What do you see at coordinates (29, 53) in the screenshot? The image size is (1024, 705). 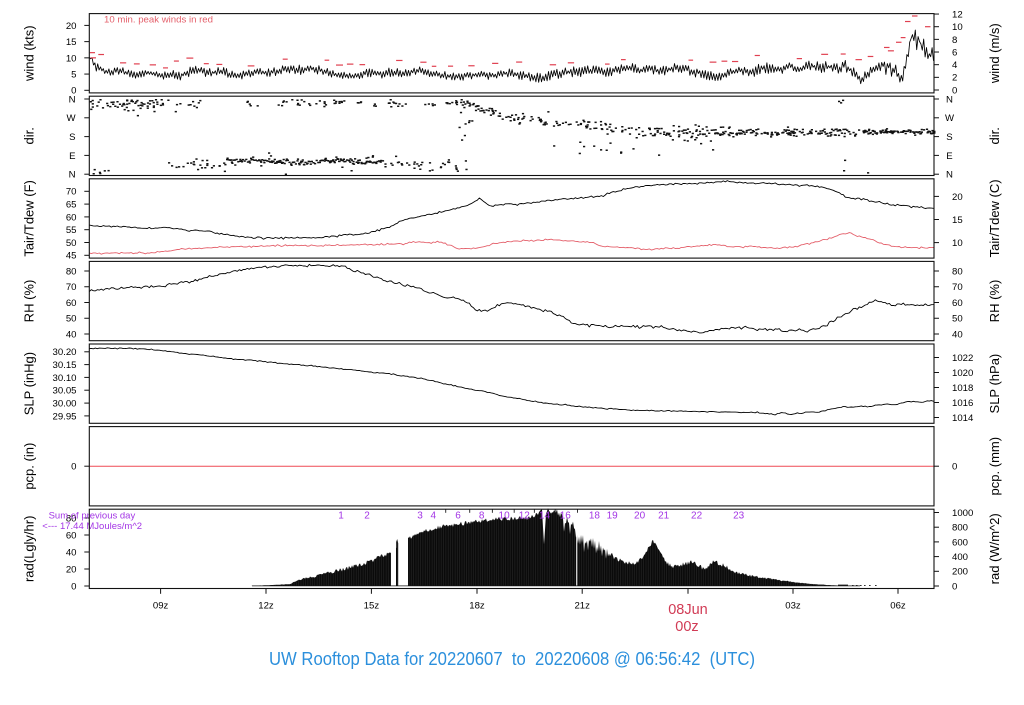 I see `svg-text: wind (kts)` at bounding box center [29, 53].